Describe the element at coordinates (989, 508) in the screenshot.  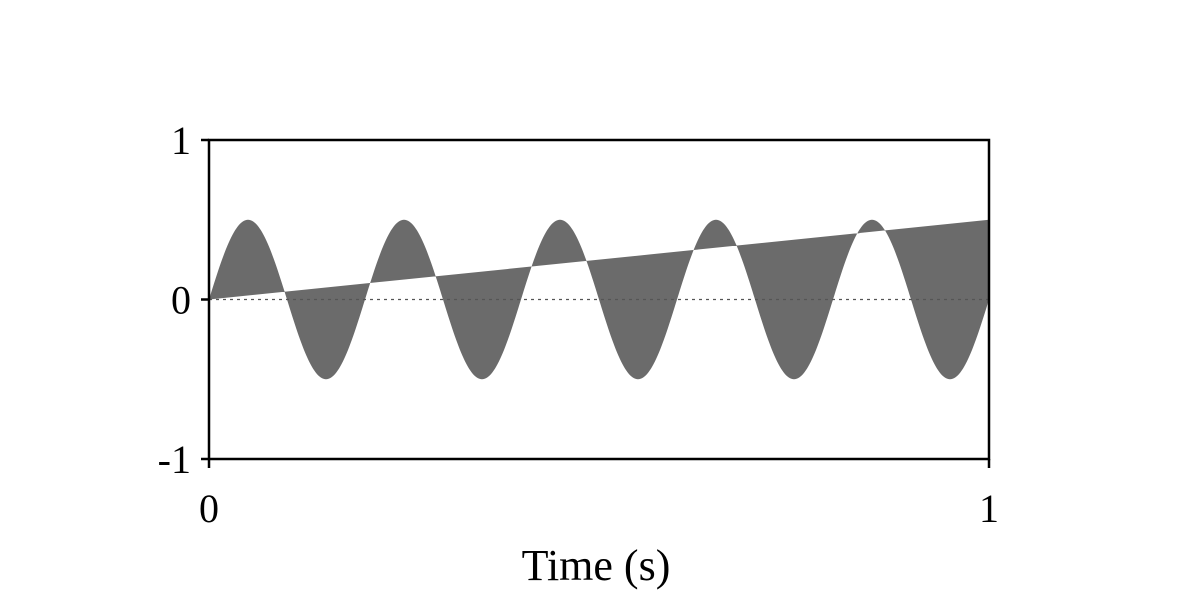
I see `x-tick-label: 1` at that location.